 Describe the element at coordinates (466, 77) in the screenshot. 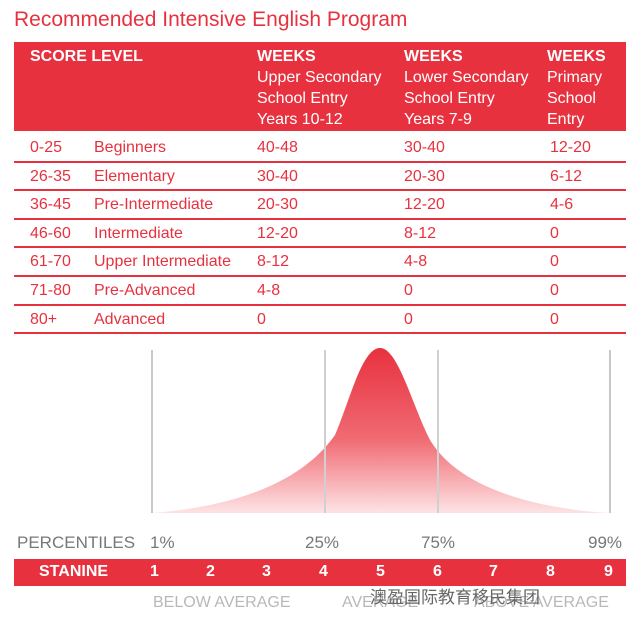

I see `header-line: Lower Secondary` at that location.